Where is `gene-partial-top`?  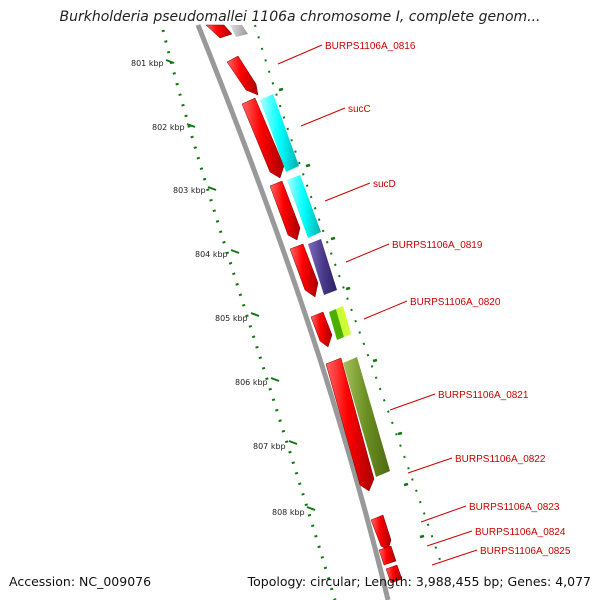
gene-partial-top is located at coordinates (219, 31).